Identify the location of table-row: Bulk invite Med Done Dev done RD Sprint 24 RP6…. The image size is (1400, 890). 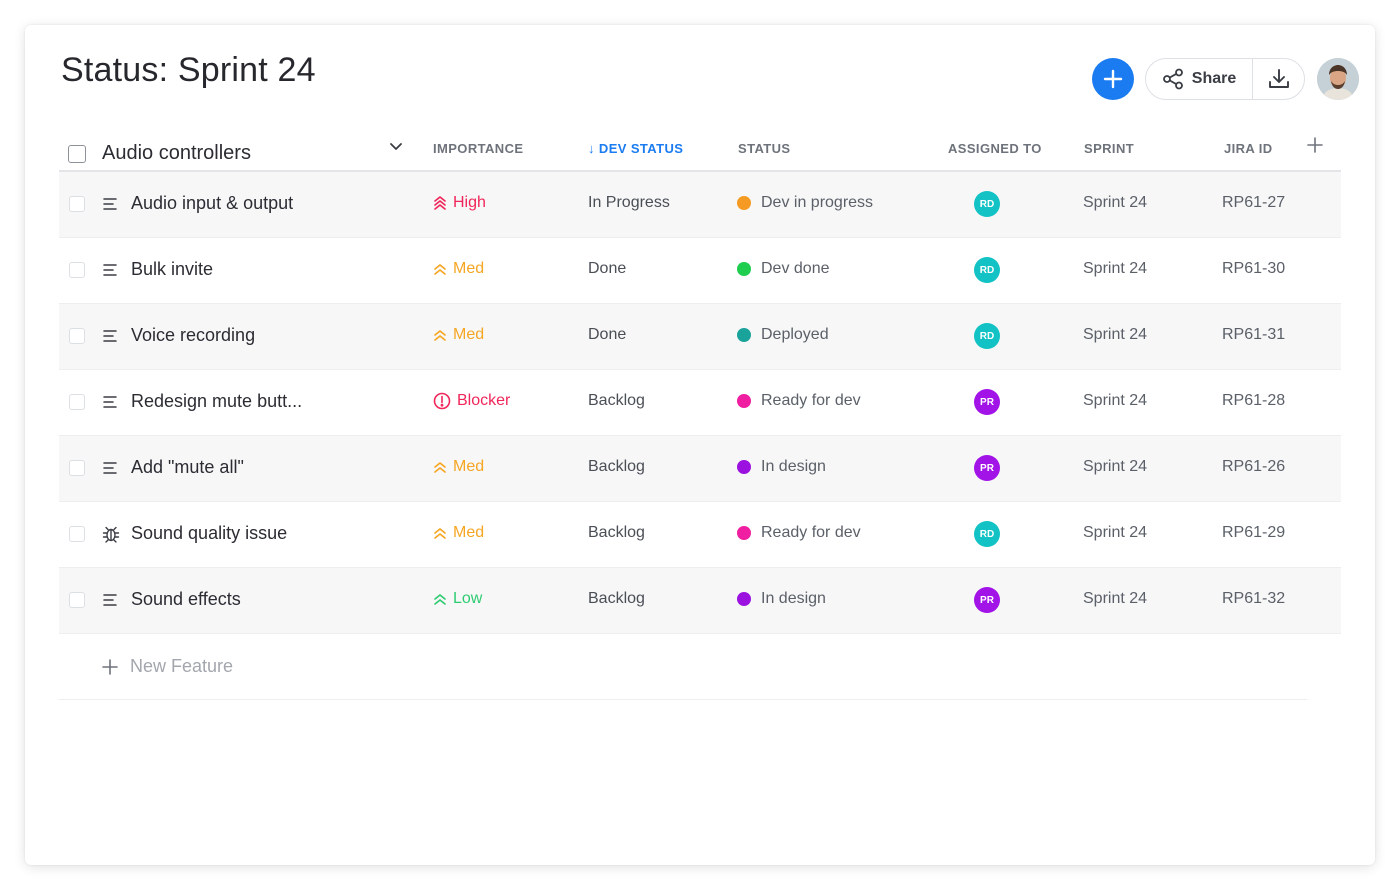
(700, 271).